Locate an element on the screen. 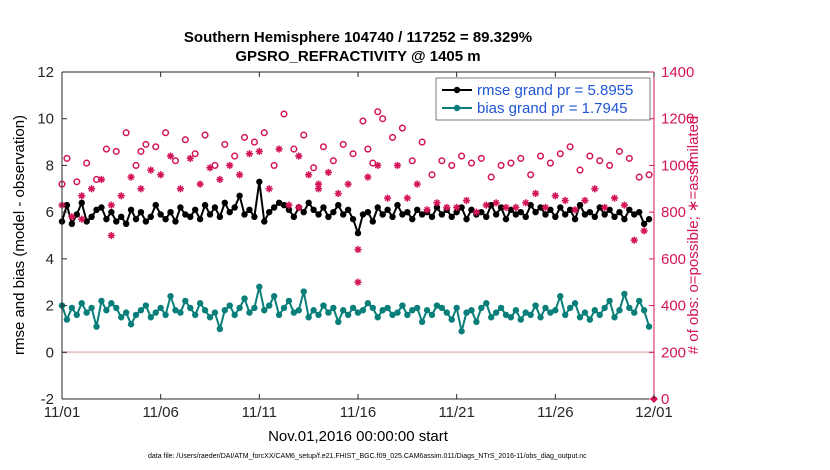 This screenshot has width=830, height=470. y-tick-label: 12 is located at coordinates (45, 72).